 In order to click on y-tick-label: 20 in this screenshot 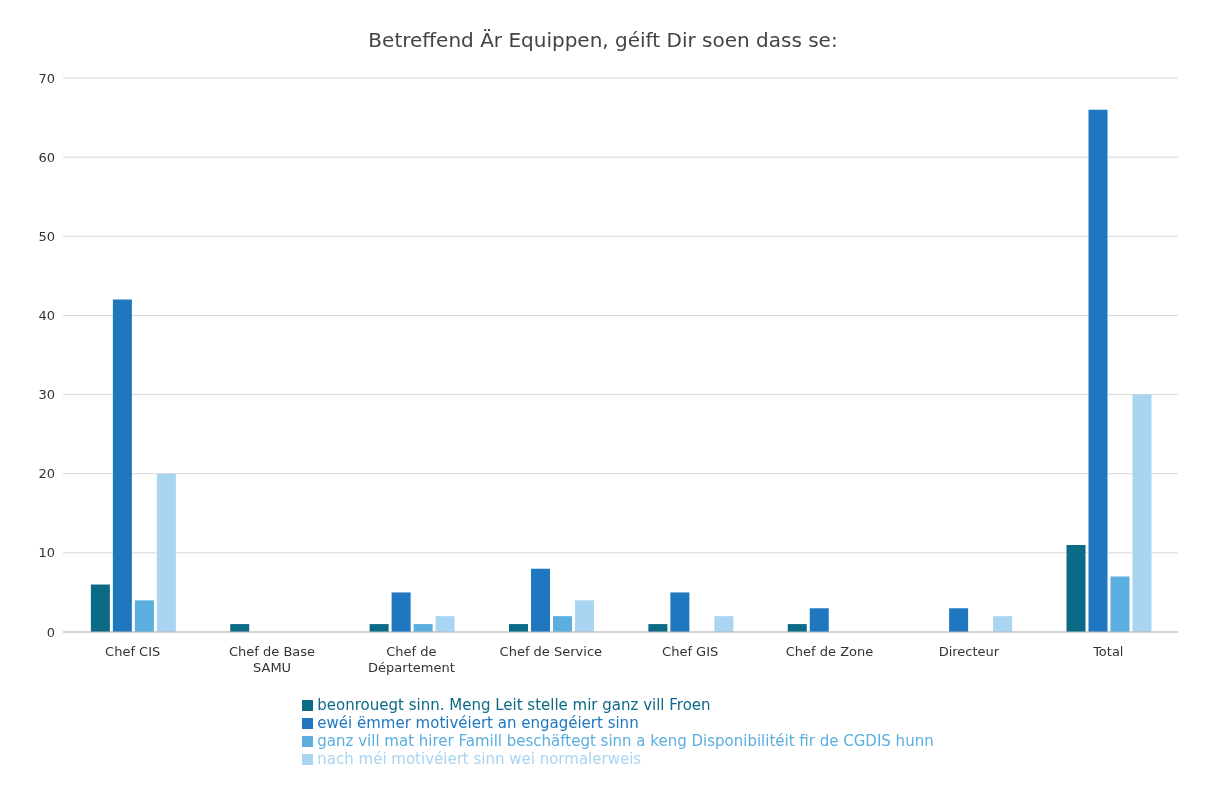, I will do `click(46, 474)`.